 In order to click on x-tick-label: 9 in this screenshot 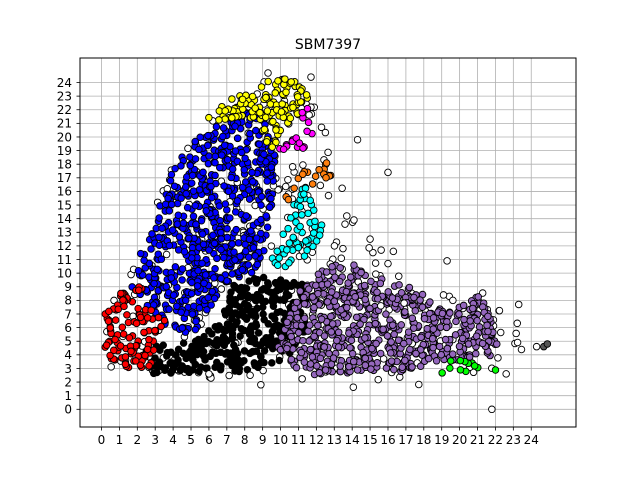, I will do `click(263, 440)`.